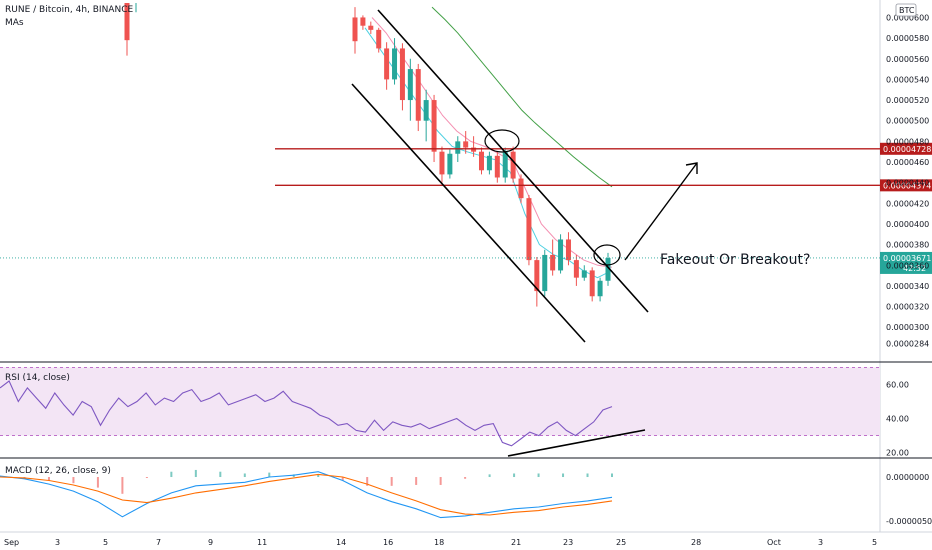  I want to click on macd-tick-label: 0.0000000, so click(907, 477).